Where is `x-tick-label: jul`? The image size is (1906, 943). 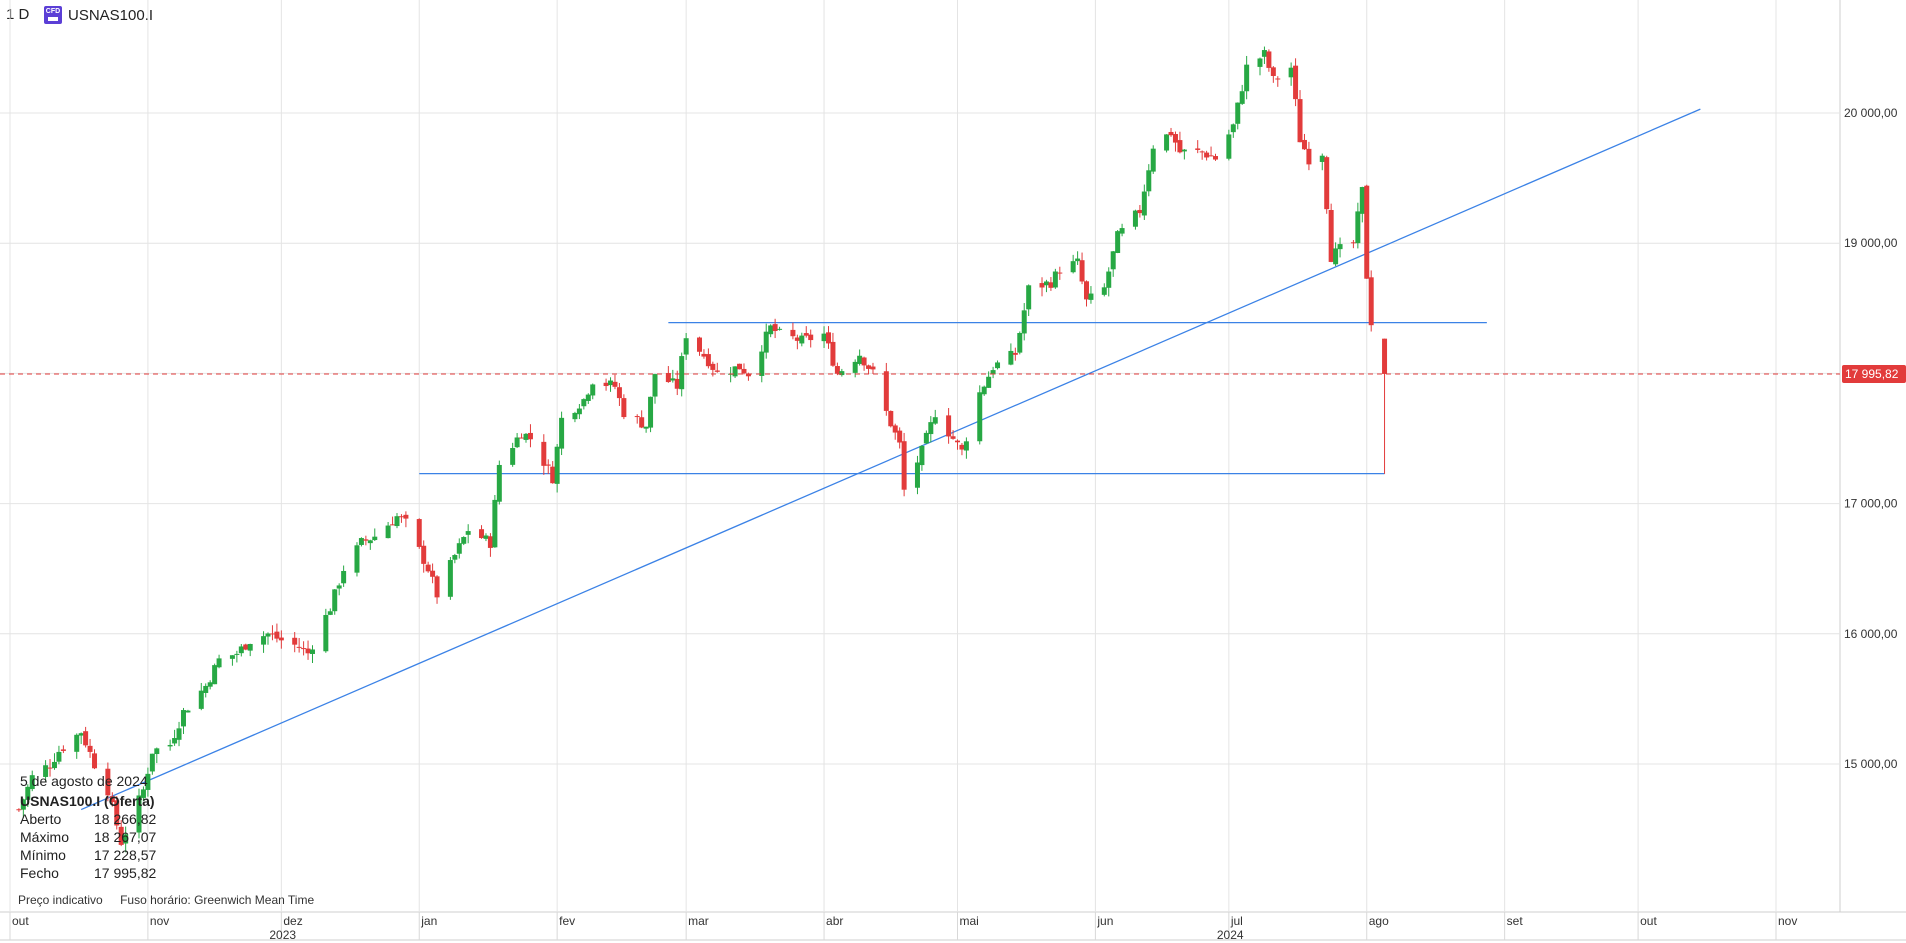
x-tick-label: jul is located at coordinates (1236, 921).